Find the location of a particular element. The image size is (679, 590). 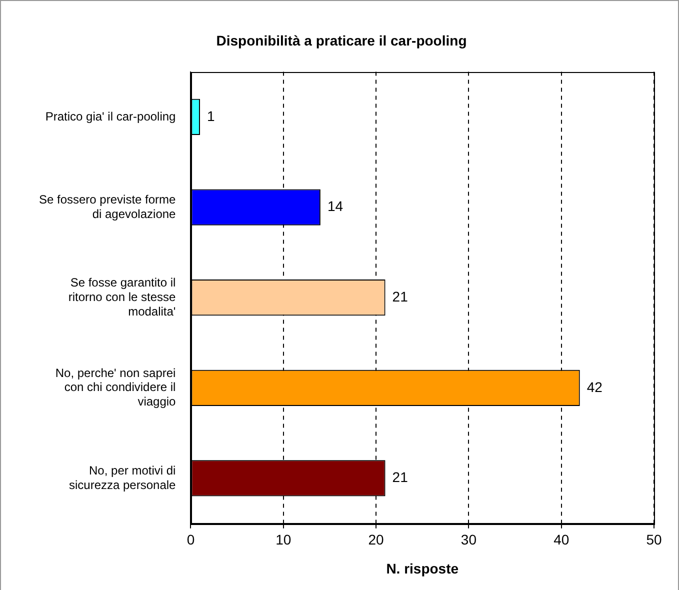

y-tick-label: Se fossero previste forme di agevolazione is located at coordinates (107, 206).